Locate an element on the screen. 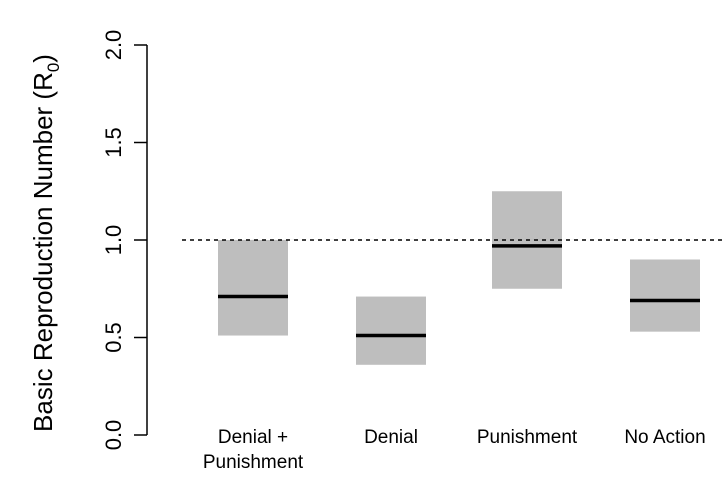  y-axis-label-text: Basic Reproduction Number (R0) is located at coordinates (45, 243).